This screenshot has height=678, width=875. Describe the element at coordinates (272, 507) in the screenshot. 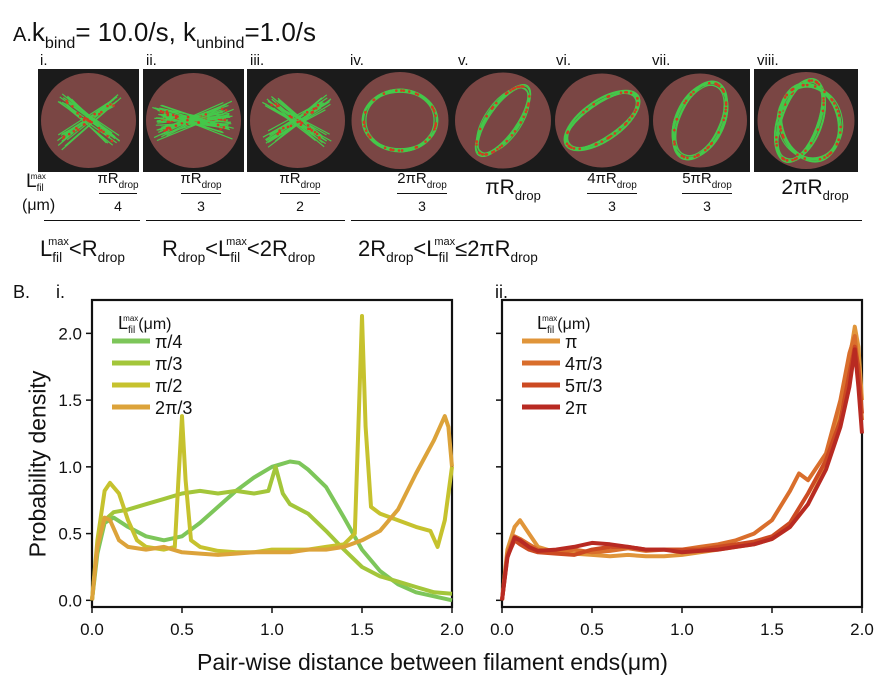

I see `series-line` at that location.